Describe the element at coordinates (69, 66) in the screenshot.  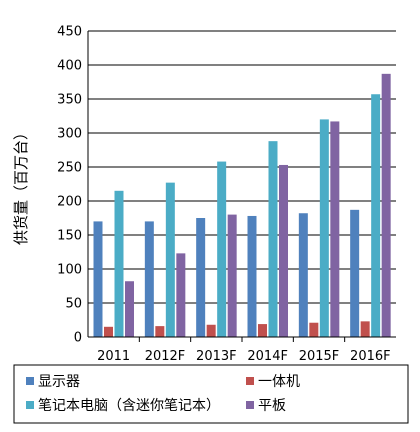
I see `y-tick-label: 400` at that location.